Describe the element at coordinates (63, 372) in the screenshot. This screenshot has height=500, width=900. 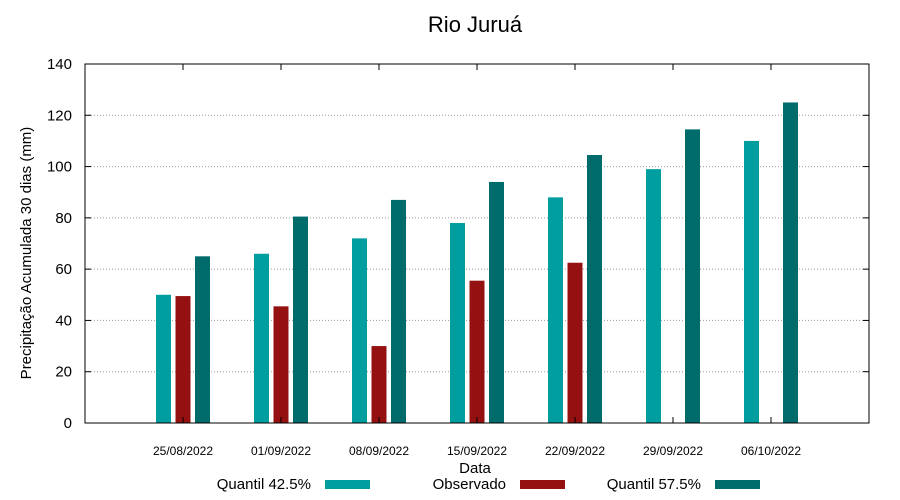
I see `y-tick-label: 20` at that location.